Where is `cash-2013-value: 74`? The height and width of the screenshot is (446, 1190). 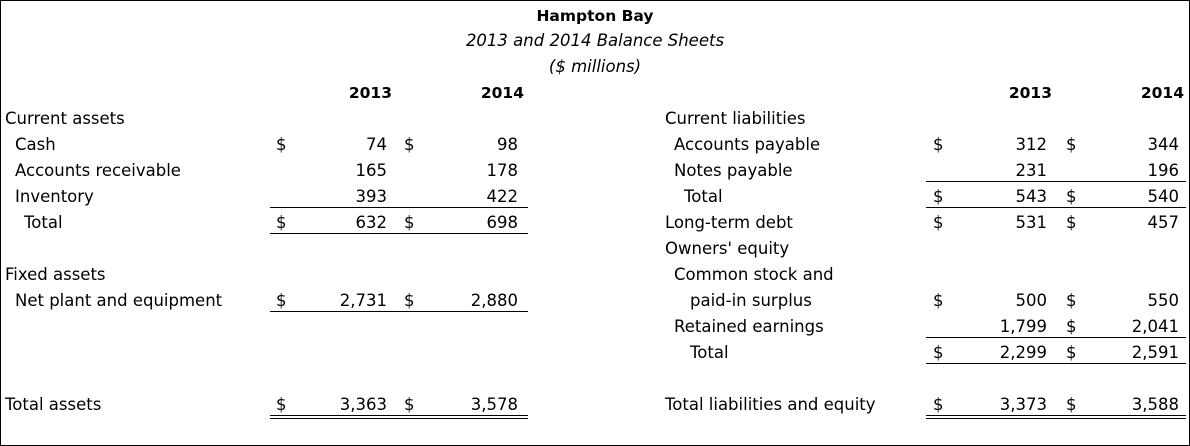 cash-2013-value: 74 is located at coordinates (376, 144).